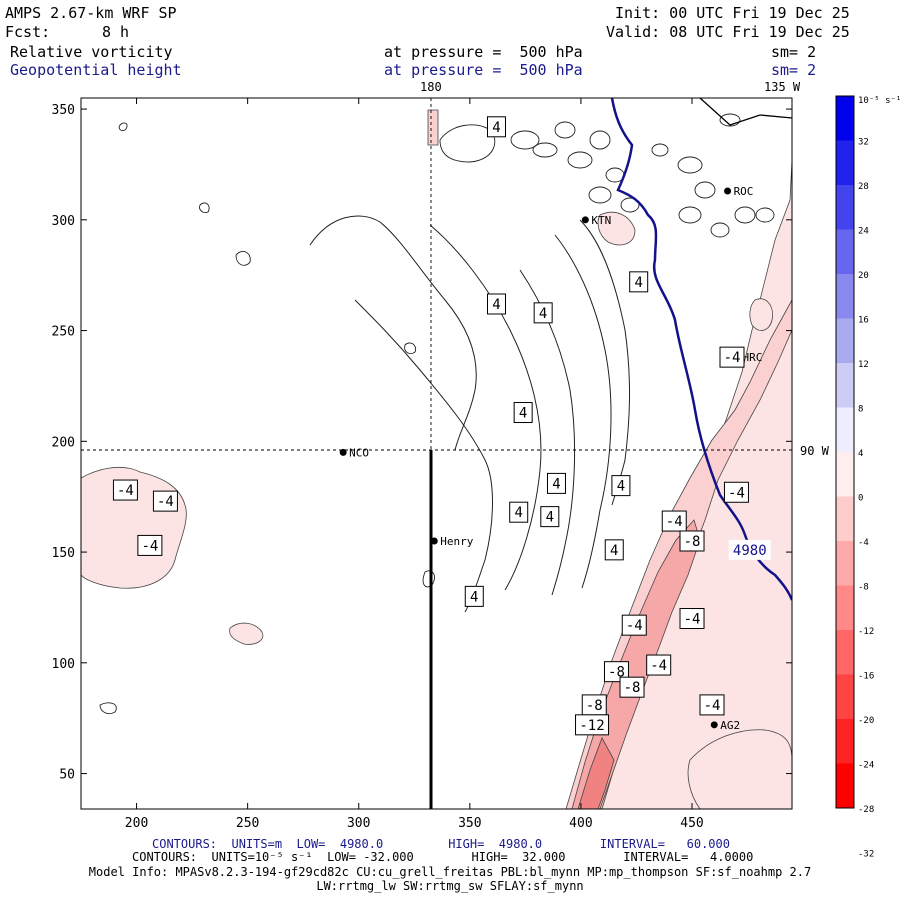  I want to click on x-tick-label: 300, so click(358, 823).